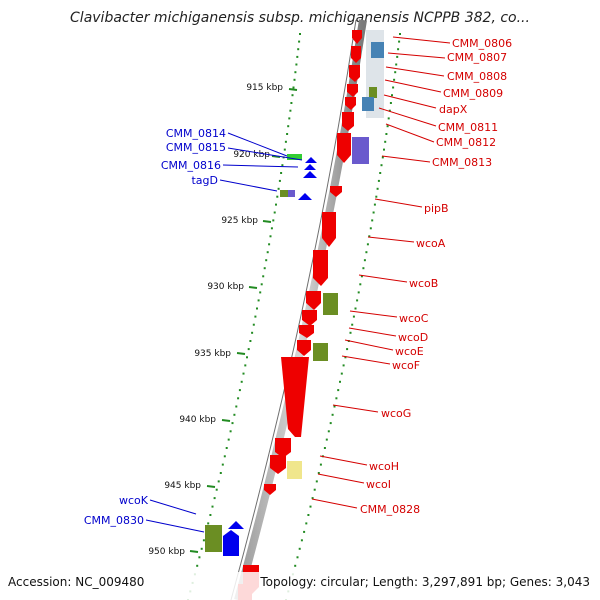 The image size is (600, 600). What do you see at coordinates (453, 109) in the screenshot?
I see `gene-label-dapx: dapX` at bounding box center [453, 109].